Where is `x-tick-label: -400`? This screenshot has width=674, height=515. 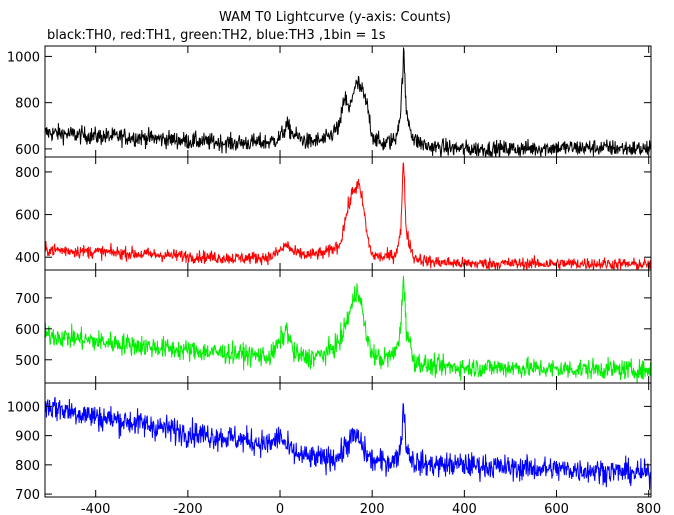 x-tick-label: -400 is located at coordinates (96, 508).